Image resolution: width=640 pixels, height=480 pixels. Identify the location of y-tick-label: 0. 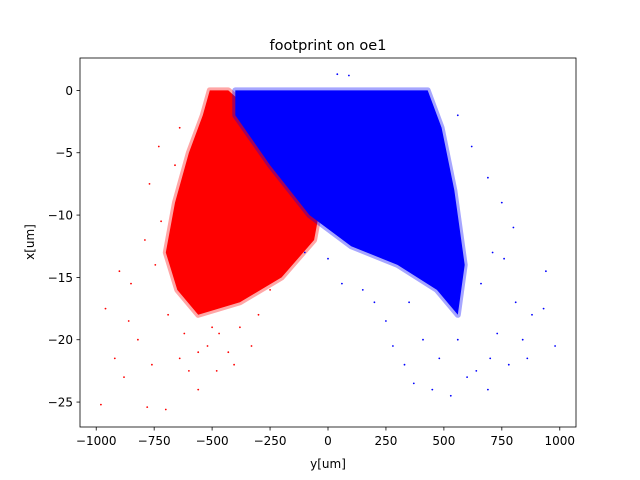
(69, 91).